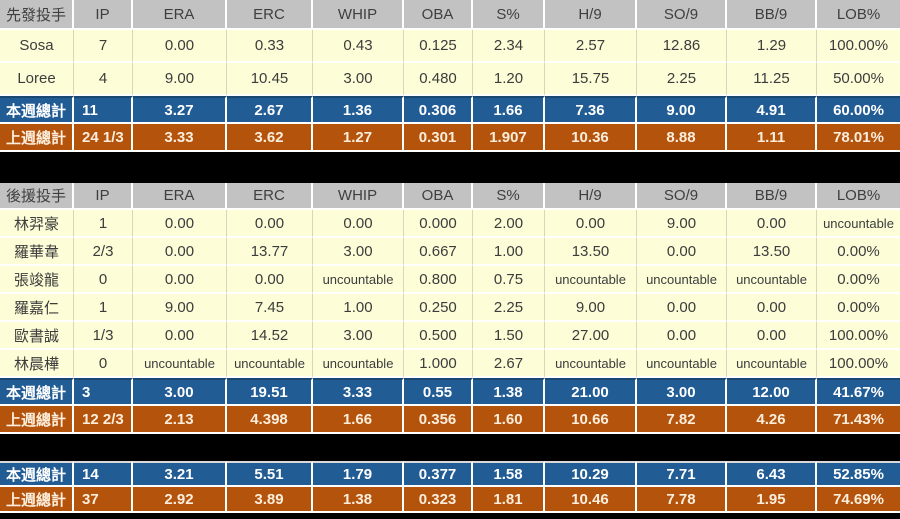 The width and height of the screenshot is (900, 519). I want to click on stat-cell: 7.45, so click(270, 308).